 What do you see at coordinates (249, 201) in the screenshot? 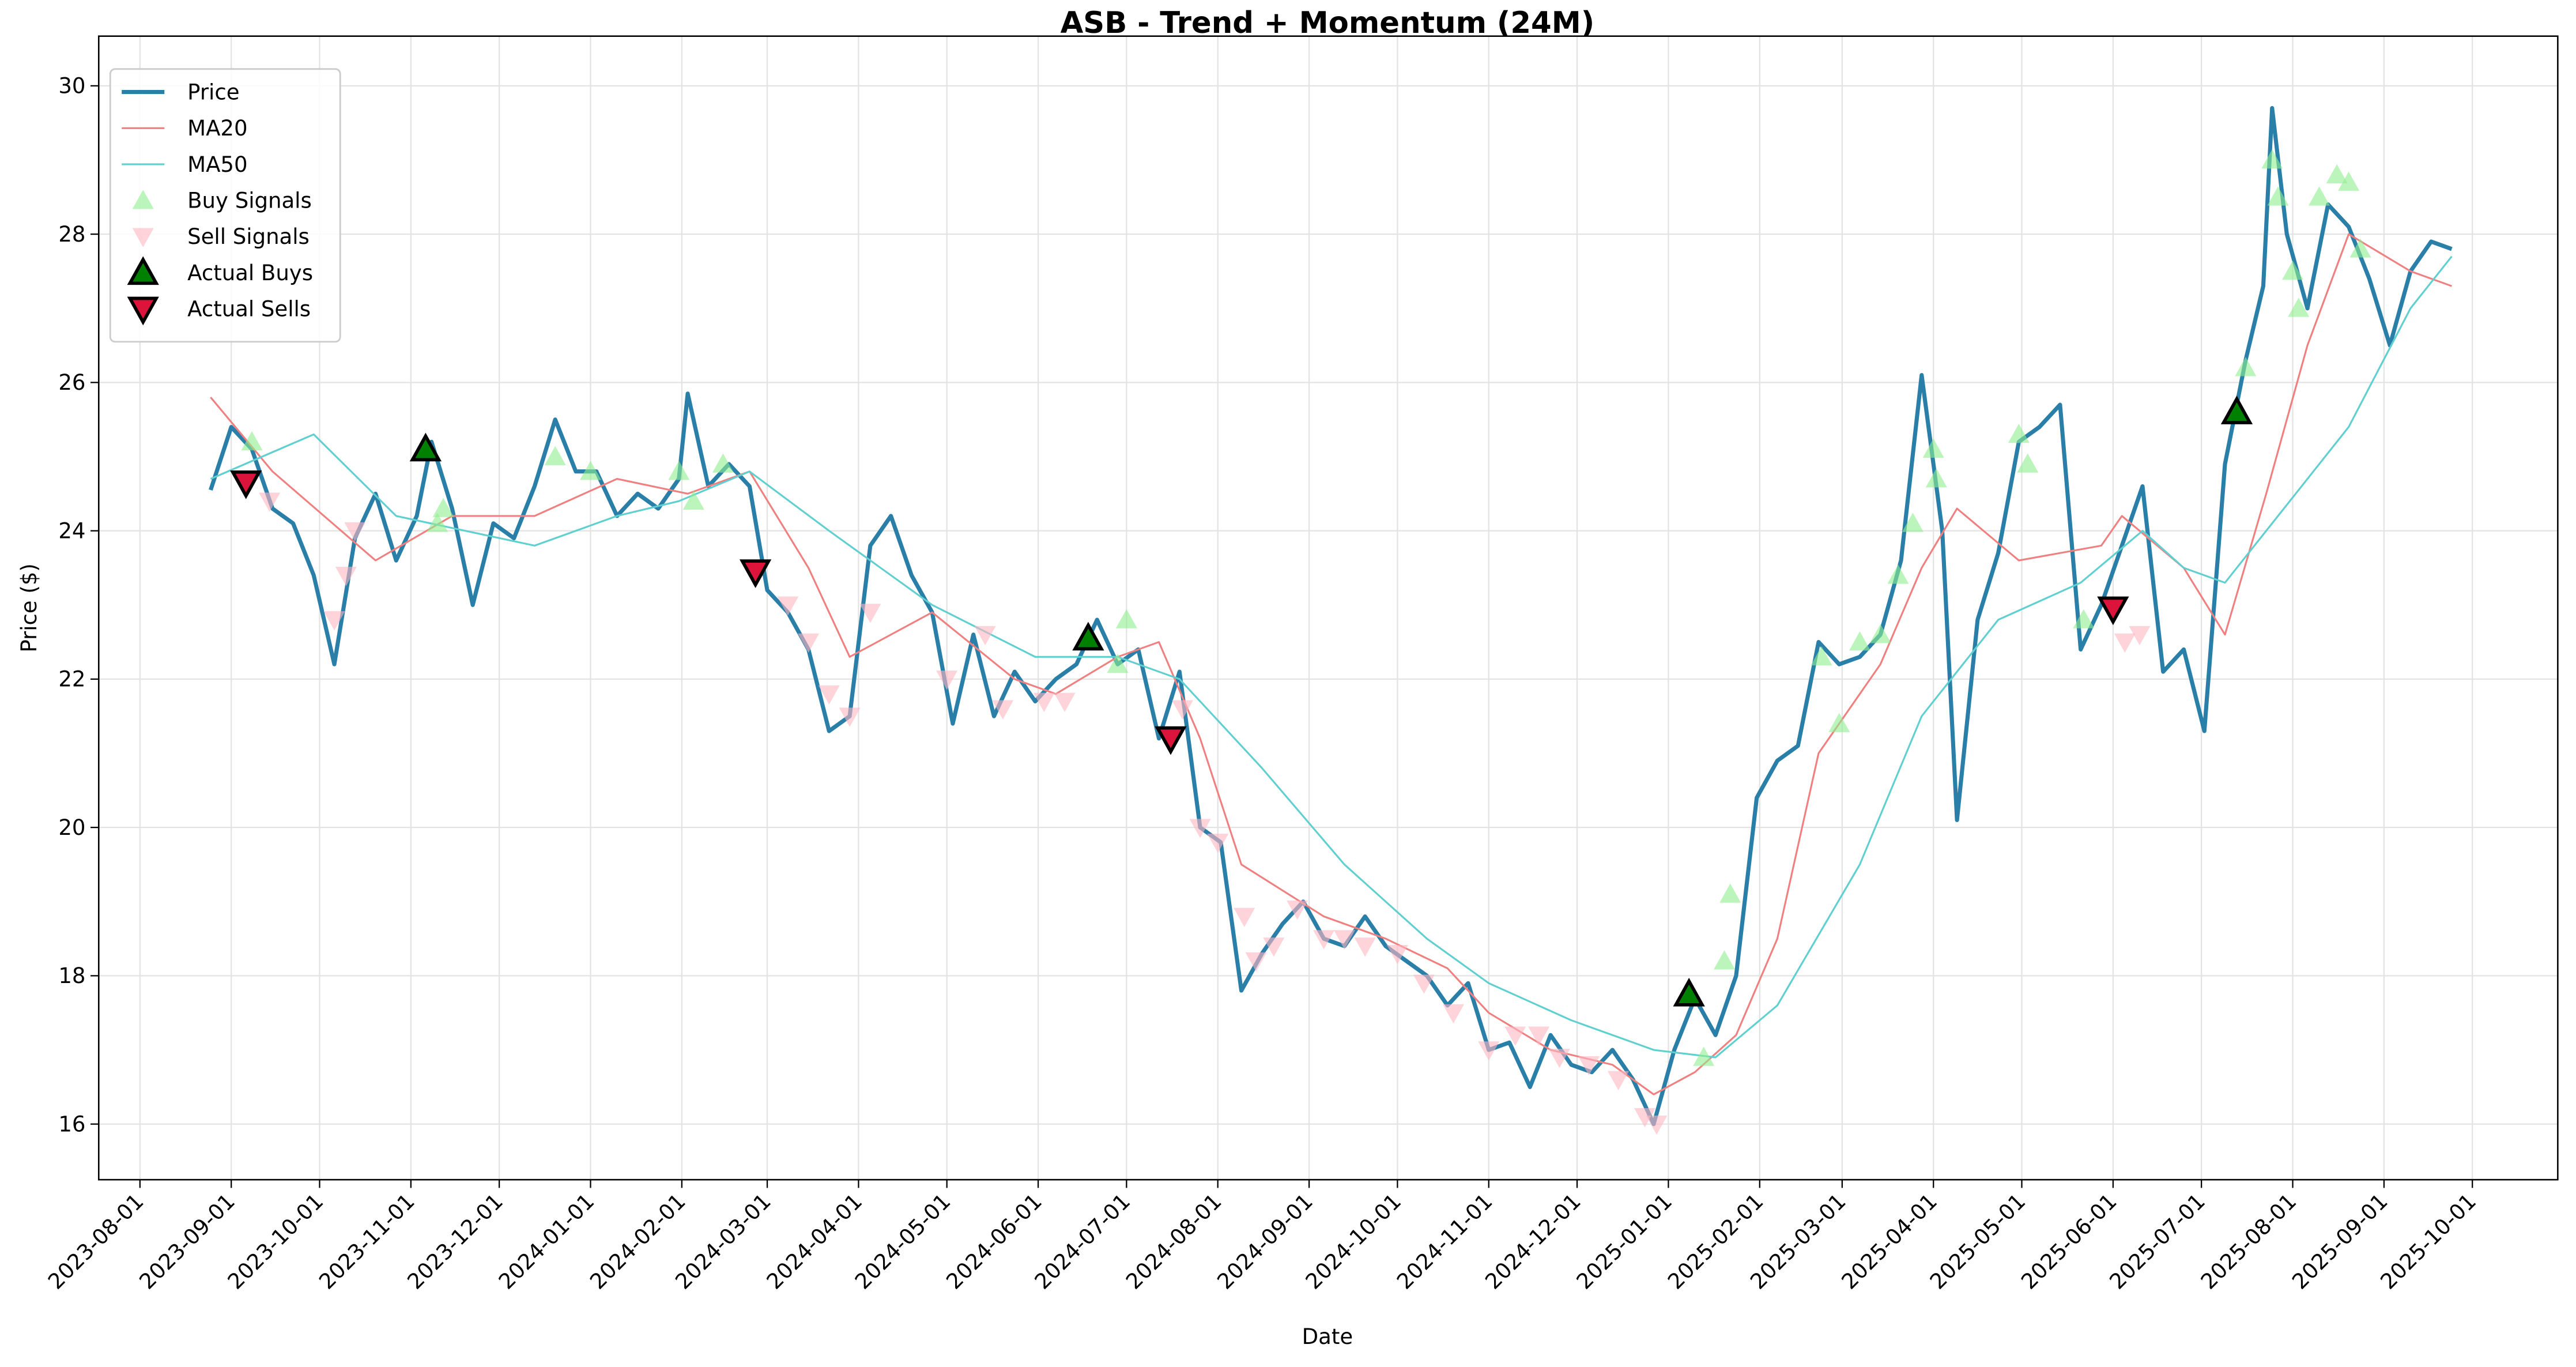
I see `legend-label: Buy Signals` at bounding box center [249, 201].